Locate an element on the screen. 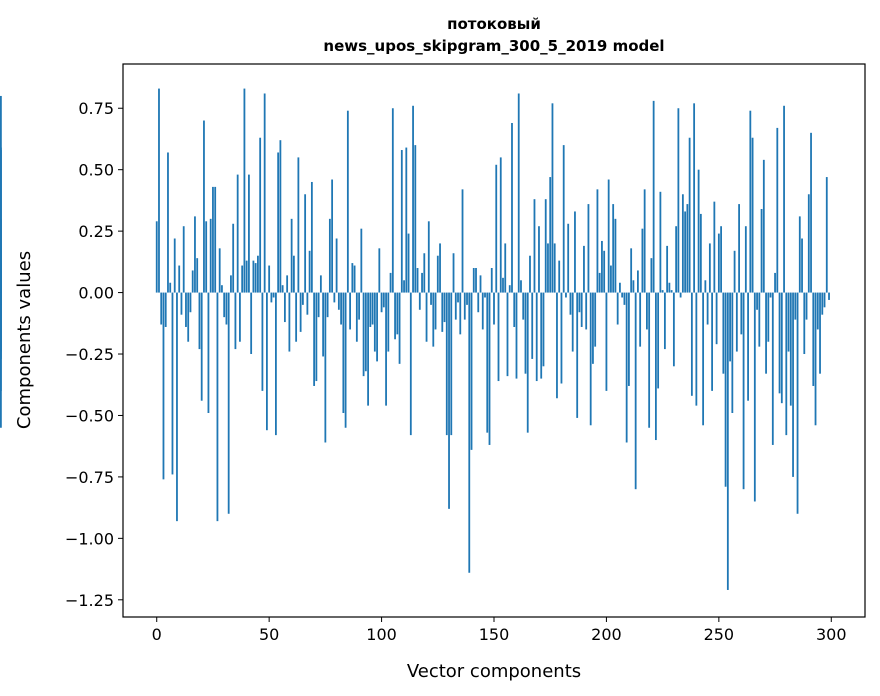  y-tick-label: −1.25 is located at coordinates (89, 600).